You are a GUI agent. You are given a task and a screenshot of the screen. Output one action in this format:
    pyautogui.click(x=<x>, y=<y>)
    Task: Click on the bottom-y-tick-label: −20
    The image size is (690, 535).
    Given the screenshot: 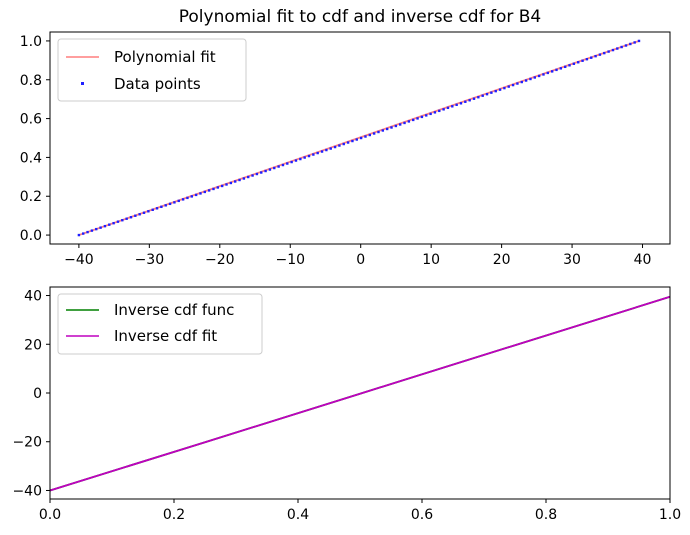 What is the action you would take?
    pyautogui.click(x=27, y=443)
    